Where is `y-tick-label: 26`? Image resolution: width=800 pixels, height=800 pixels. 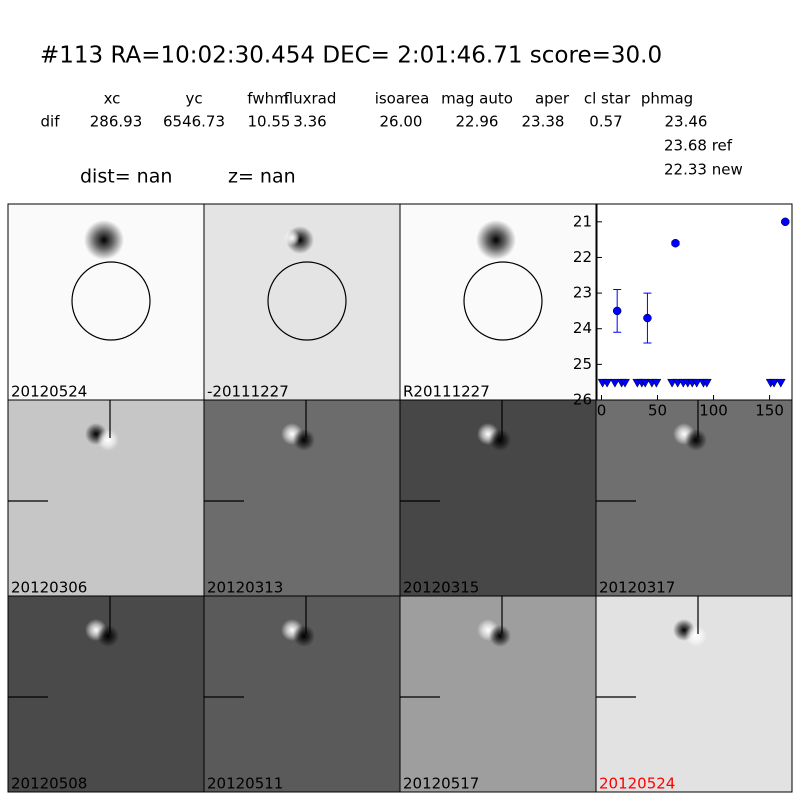
y-tick-label: 26 is located at coordinates (582, 400).